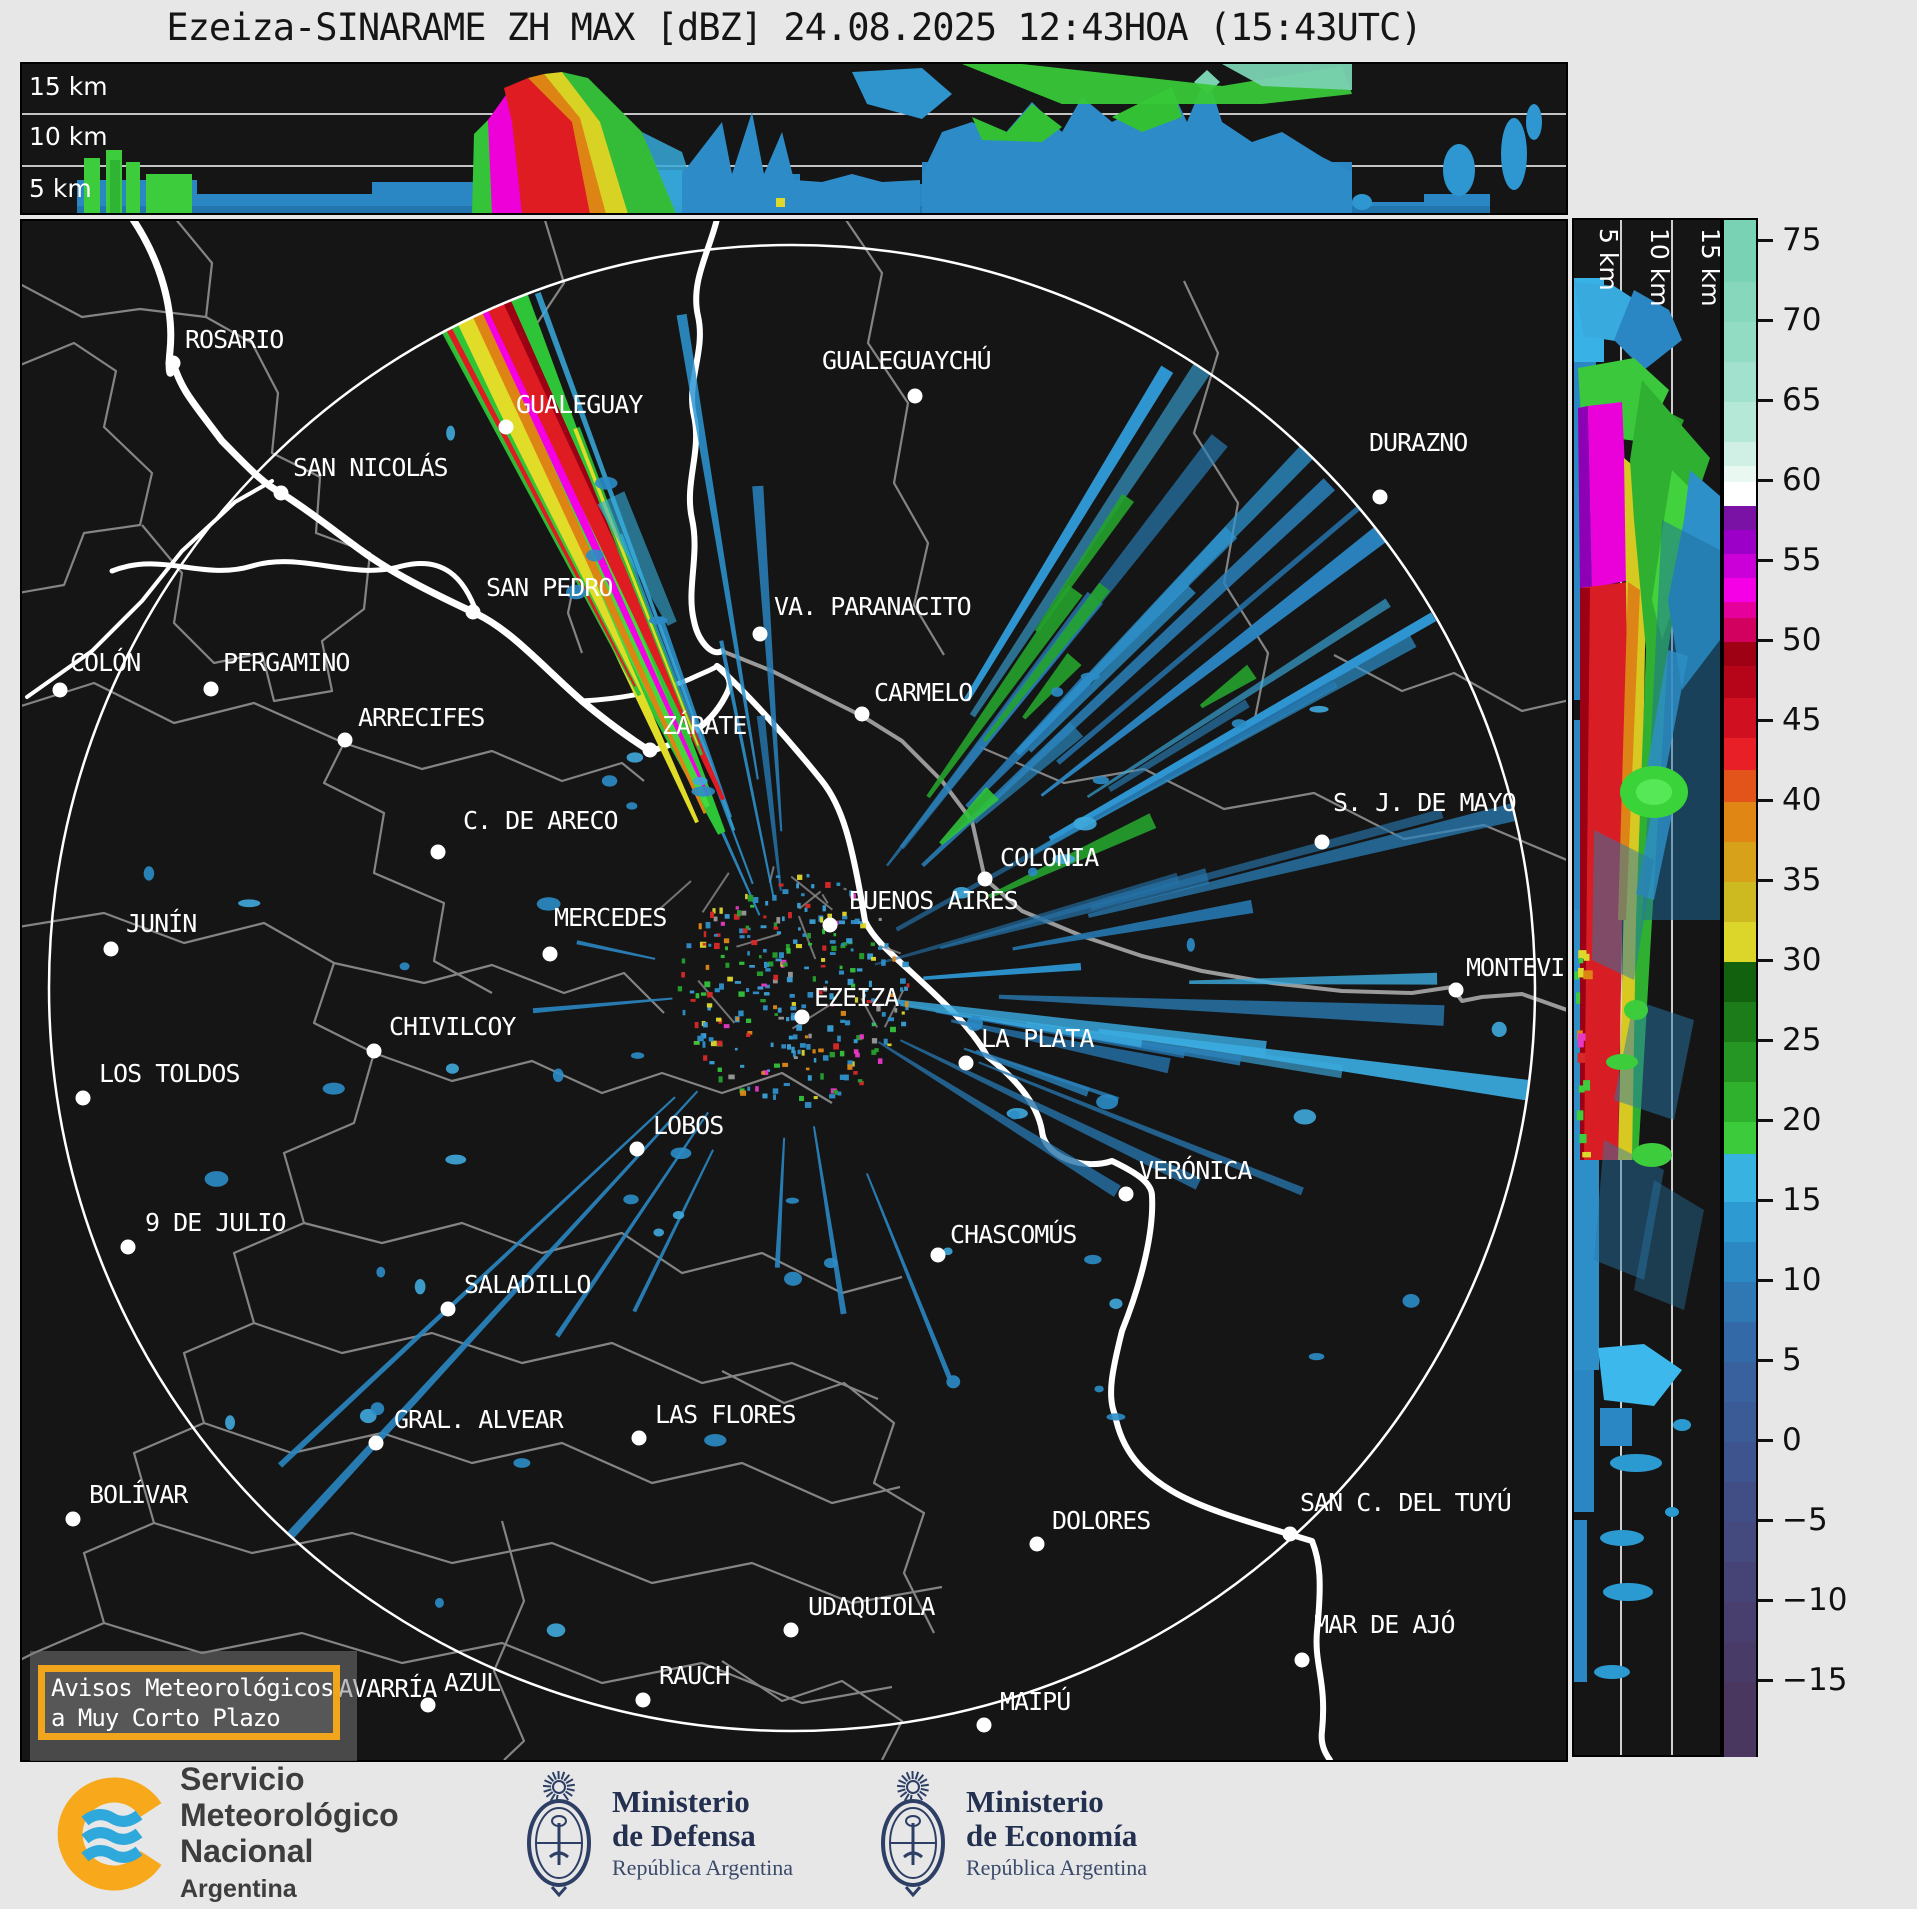 Image resolution: width=1917 pixels, height=1909 pixels. Describe the element at coordinates (1405, 1502) in the screenshot. I see `city-label: SAN C. DEL TUYÚ` at that location.